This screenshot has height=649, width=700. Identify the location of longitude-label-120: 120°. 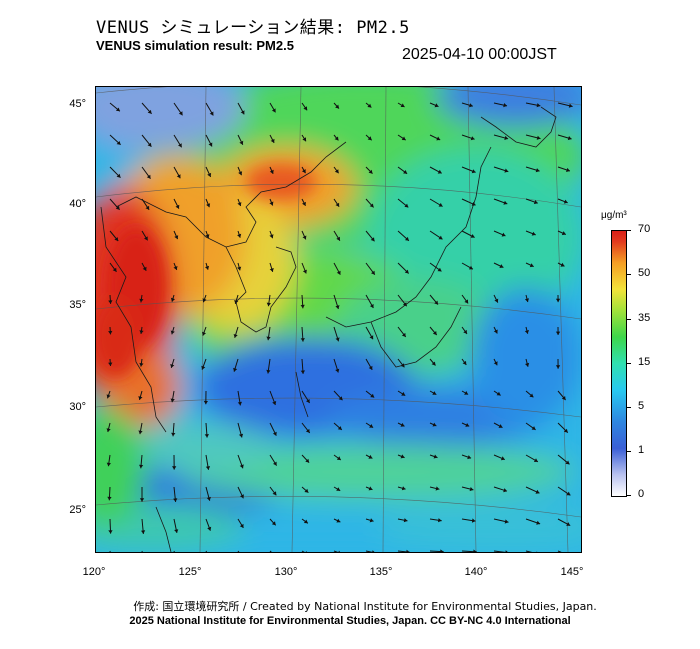
(94, 572).